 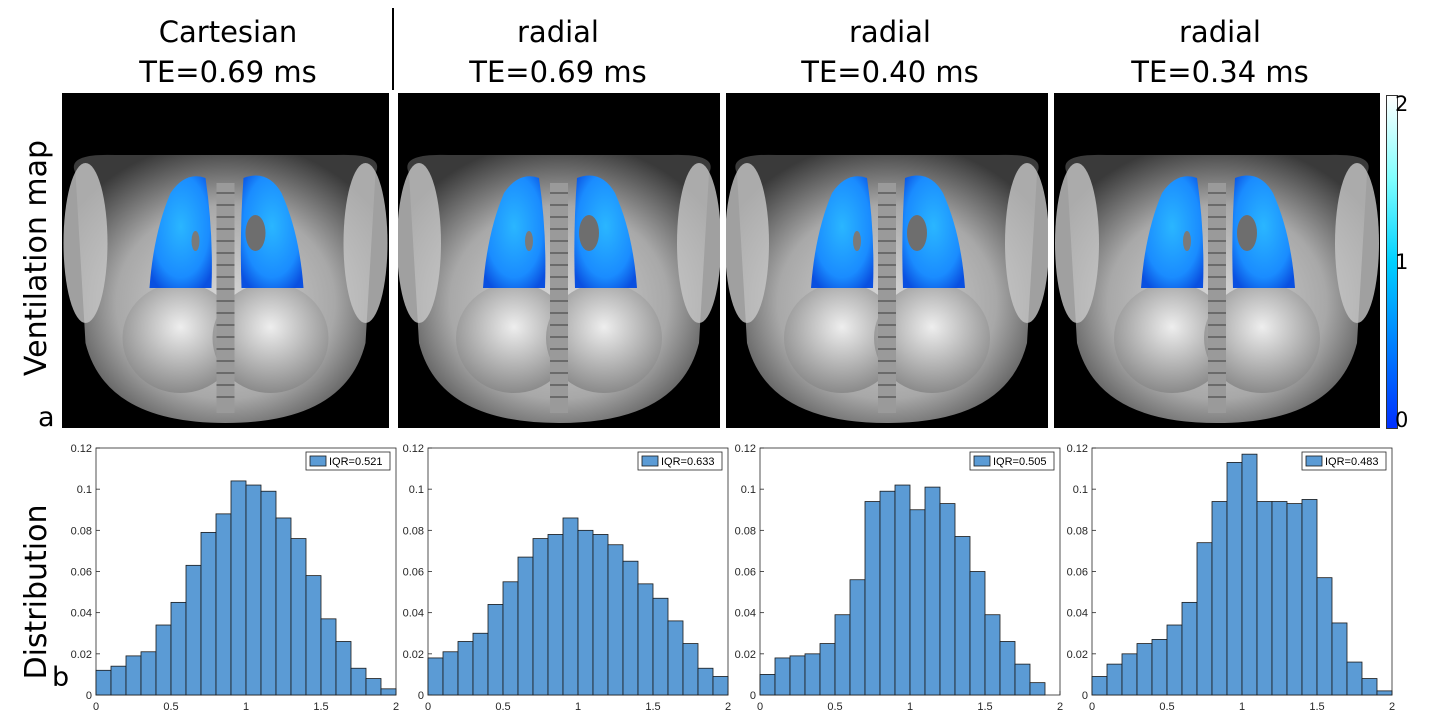 I want to click on panel-letter-b: b, so click(x=61, y=677).